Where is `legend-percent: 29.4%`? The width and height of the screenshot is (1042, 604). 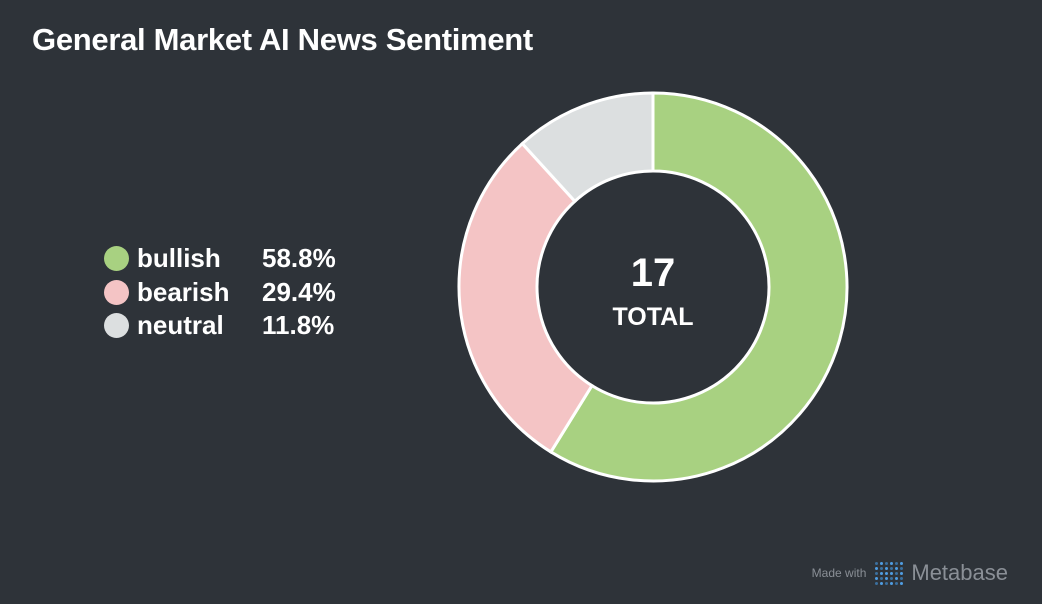
legend-percent: 29.4% is located at coordinates (299, 291).